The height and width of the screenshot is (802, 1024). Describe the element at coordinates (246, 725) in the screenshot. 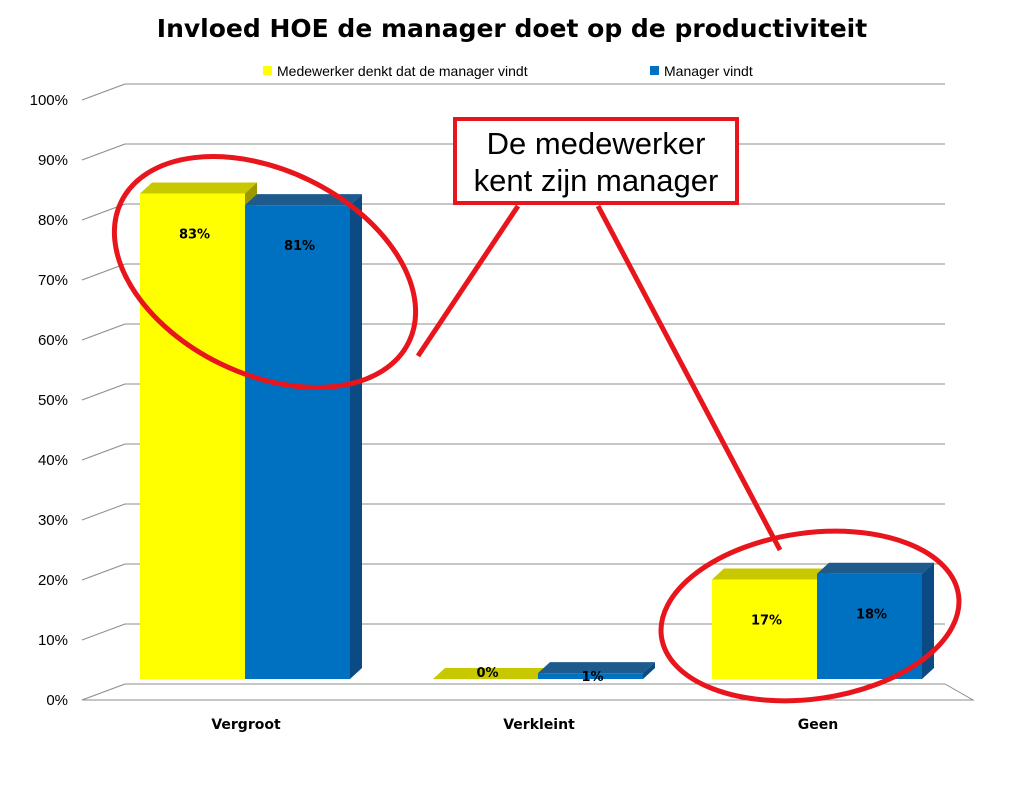

I see `x-tick-label: Vergroot` at that location.